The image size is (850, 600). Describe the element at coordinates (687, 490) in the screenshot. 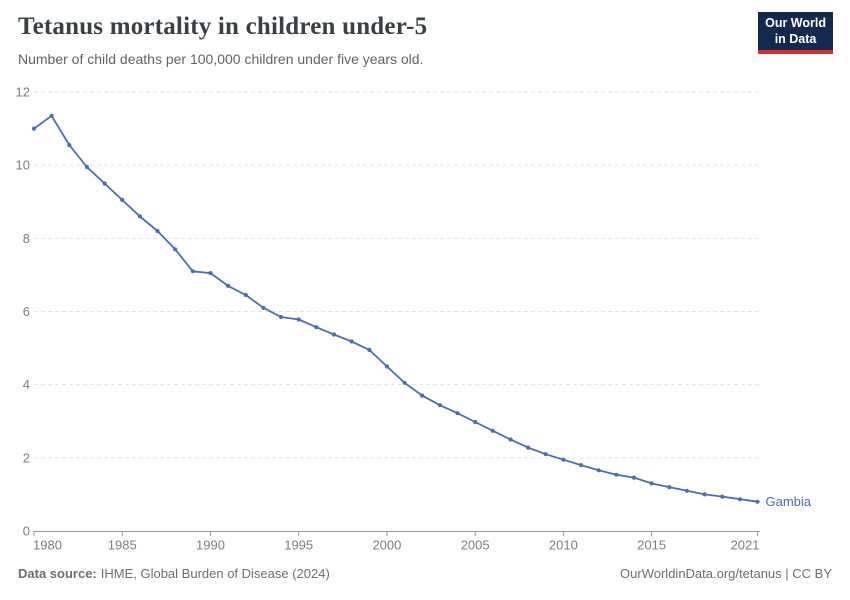

I see `data-point-gambia-2017` at that location.